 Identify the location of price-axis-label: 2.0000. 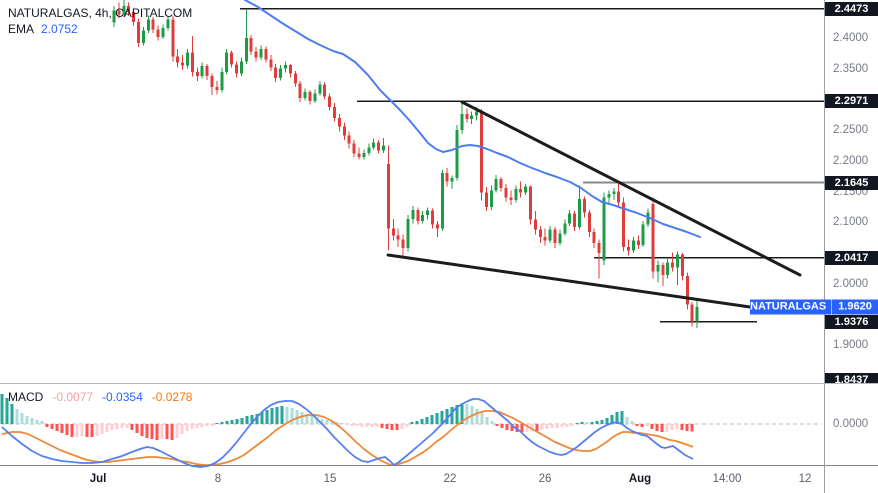
(851, 283).